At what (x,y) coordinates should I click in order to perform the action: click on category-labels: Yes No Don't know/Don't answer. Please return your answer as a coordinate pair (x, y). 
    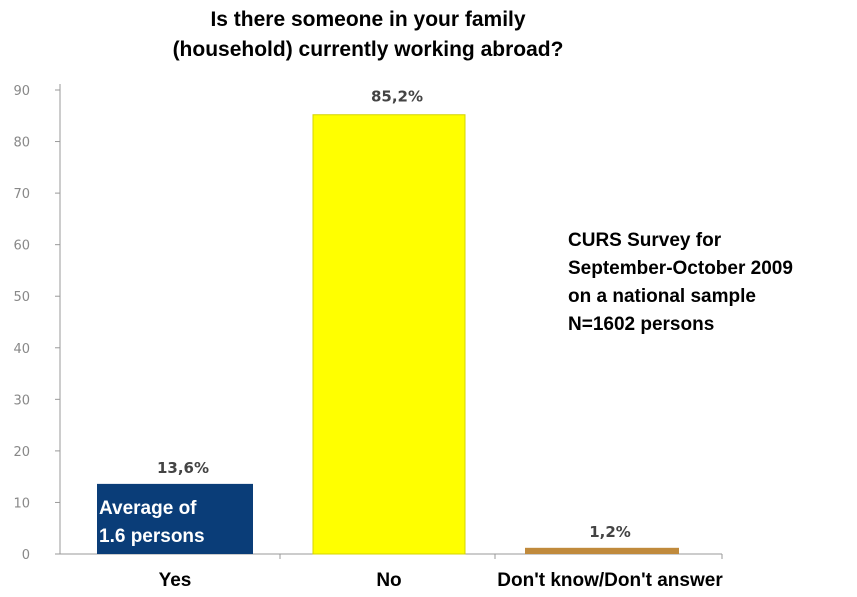
    Looking at the image, I should click on (441, 580).